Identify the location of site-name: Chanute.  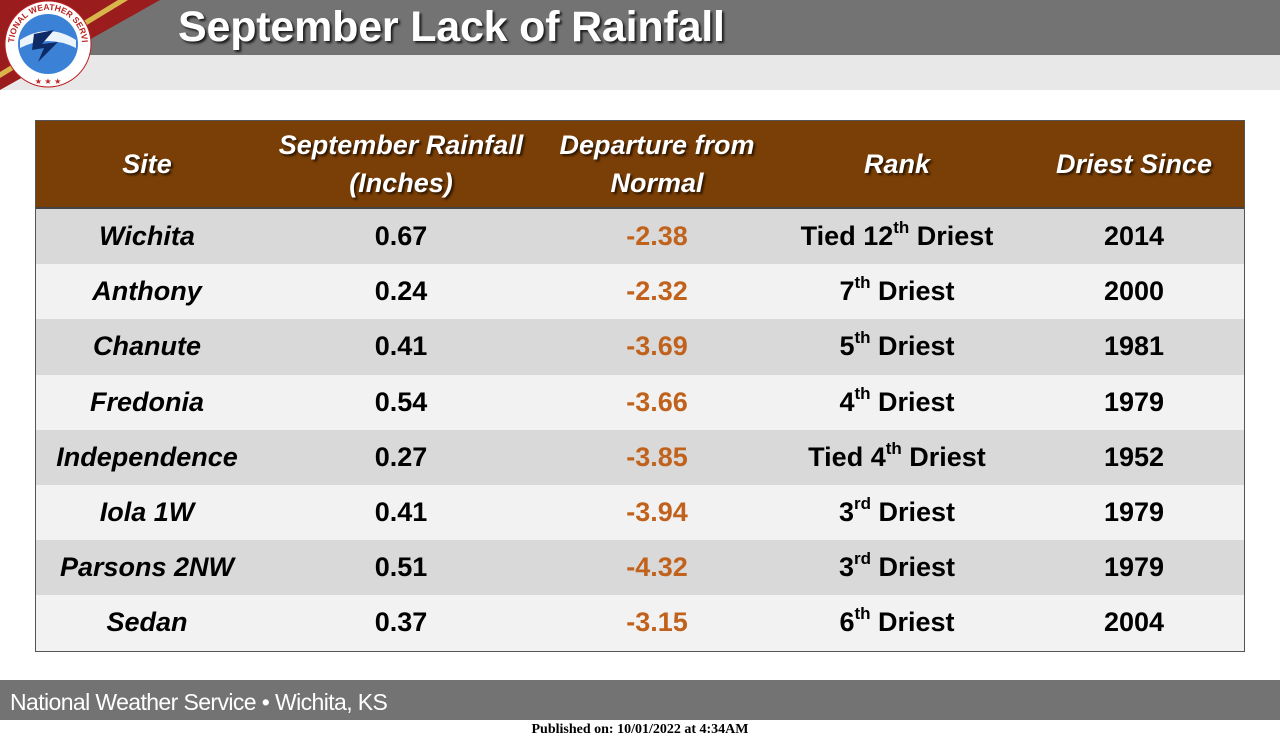
(147, 346).